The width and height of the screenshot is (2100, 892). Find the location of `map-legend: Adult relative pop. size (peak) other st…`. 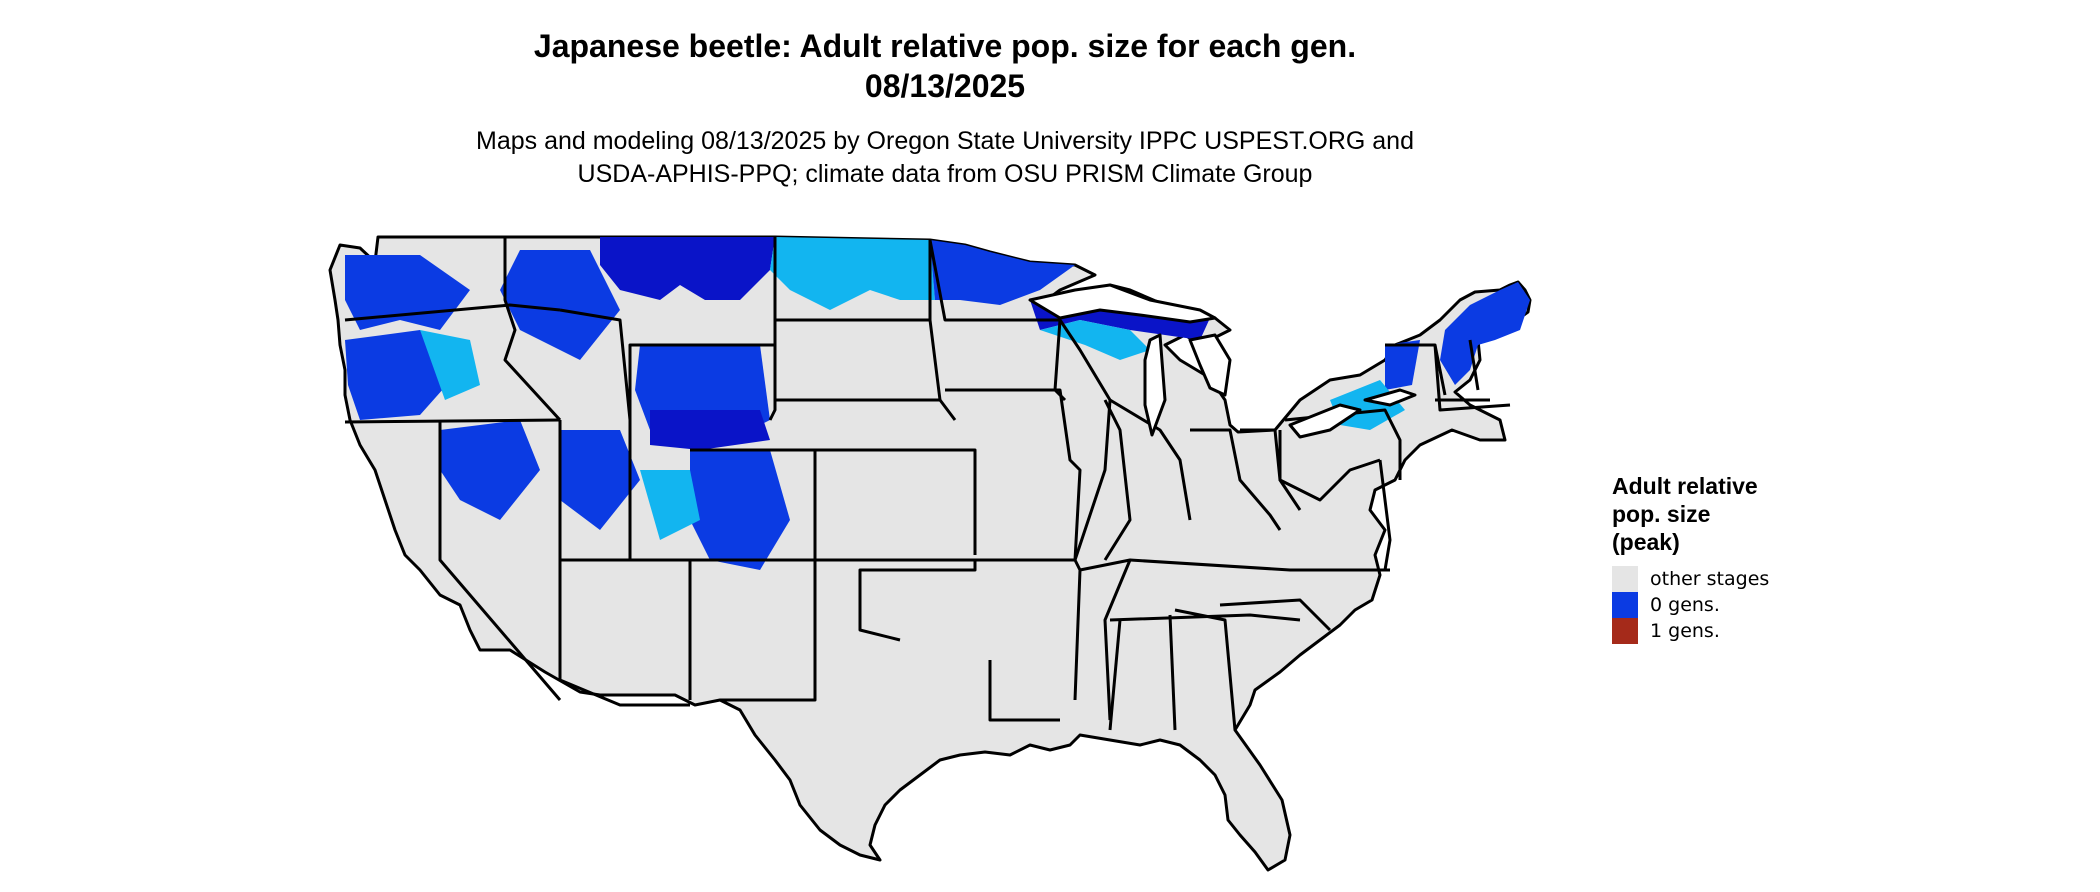

map-legend: Adult relative pop. size (peak) other st… is located at coordinates (1690, 558).